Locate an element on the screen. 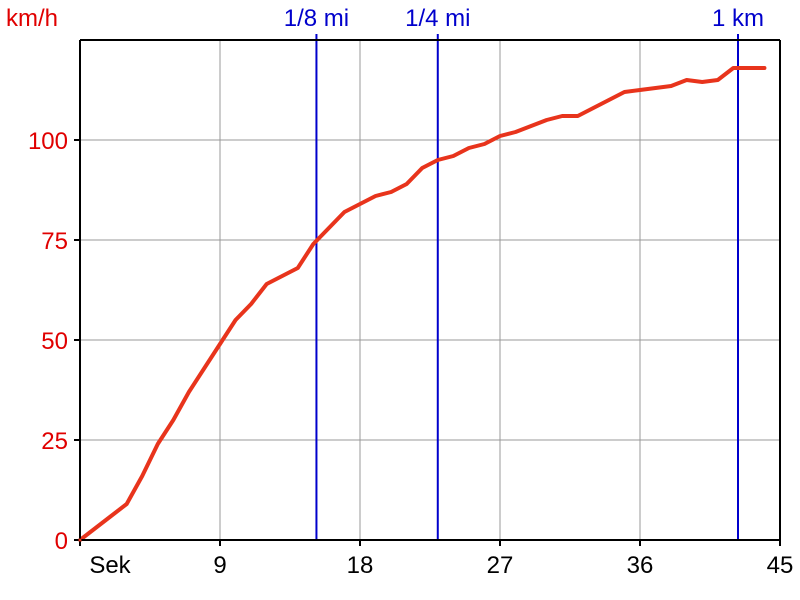  y-axis-title: km/h is located at coordinates (32, 18).